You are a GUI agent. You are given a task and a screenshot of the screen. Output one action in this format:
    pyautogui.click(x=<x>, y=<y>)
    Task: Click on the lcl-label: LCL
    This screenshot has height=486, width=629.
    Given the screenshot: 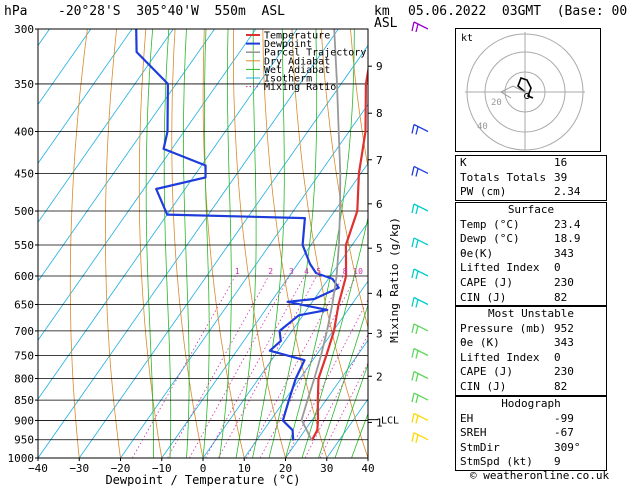 What is the action you would take?
    pyautogui.click(x=390, y=421)
    